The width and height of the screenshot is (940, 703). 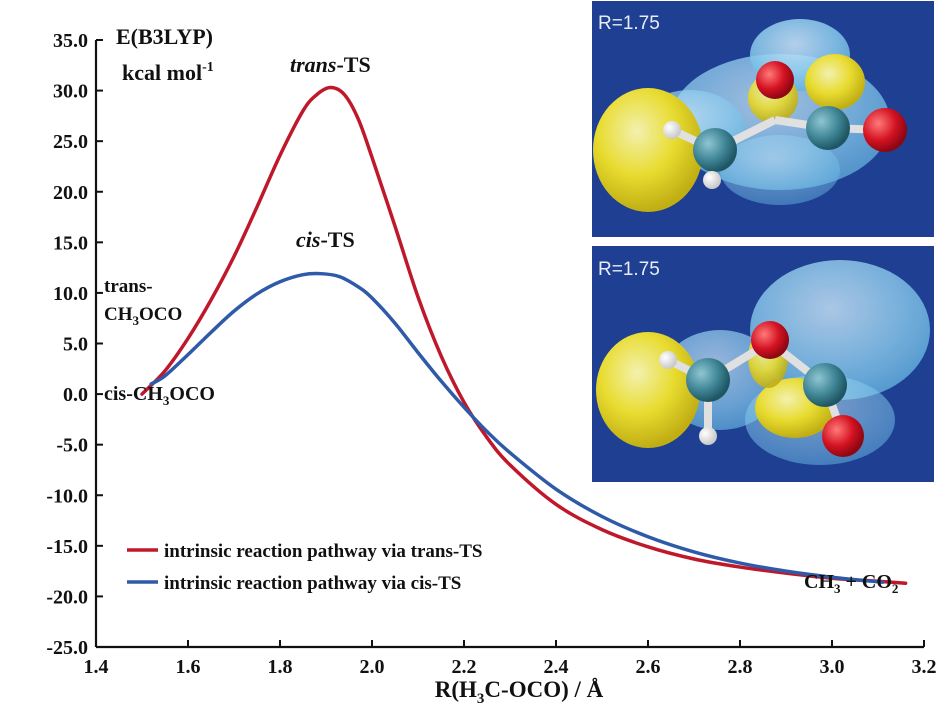 What do you see at coordinates (851, 583) in the screenshot?
I see `product-label: CH3 + CO2` at bounding box center [851, 583].